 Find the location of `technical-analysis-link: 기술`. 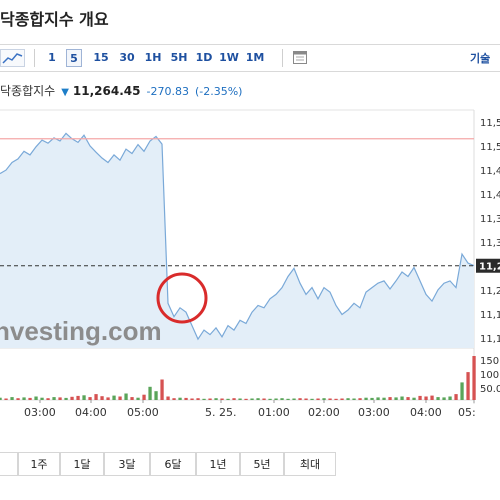

technical-analysis-link: 기술 is located at coordinates (480, 58).